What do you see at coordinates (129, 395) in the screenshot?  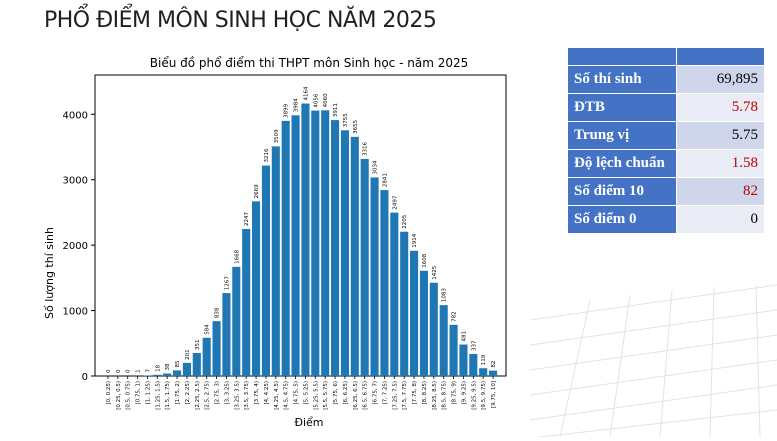 I see `x-tick-label: [0.5, 0.75)` at bounding box center [129, 395].